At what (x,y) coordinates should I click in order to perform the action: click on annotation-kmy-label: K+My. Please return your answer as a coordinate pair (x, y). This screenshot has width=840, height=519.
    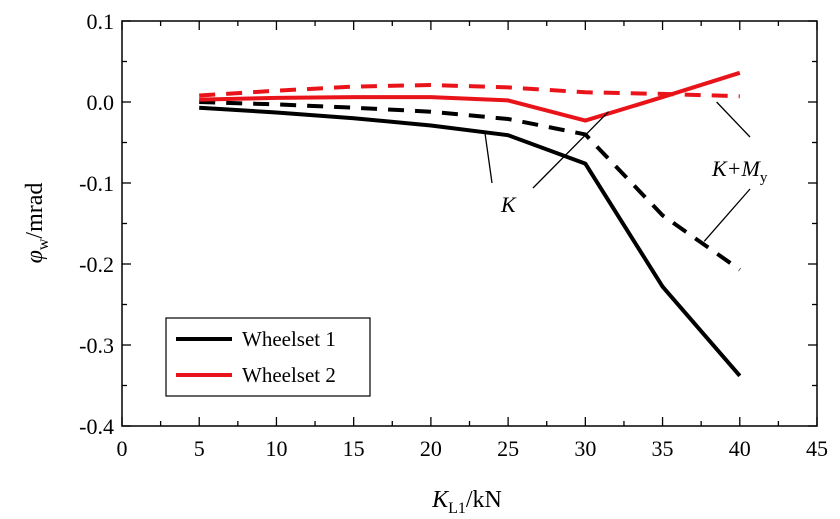
    Looking at the image, I should click on (739, 171).